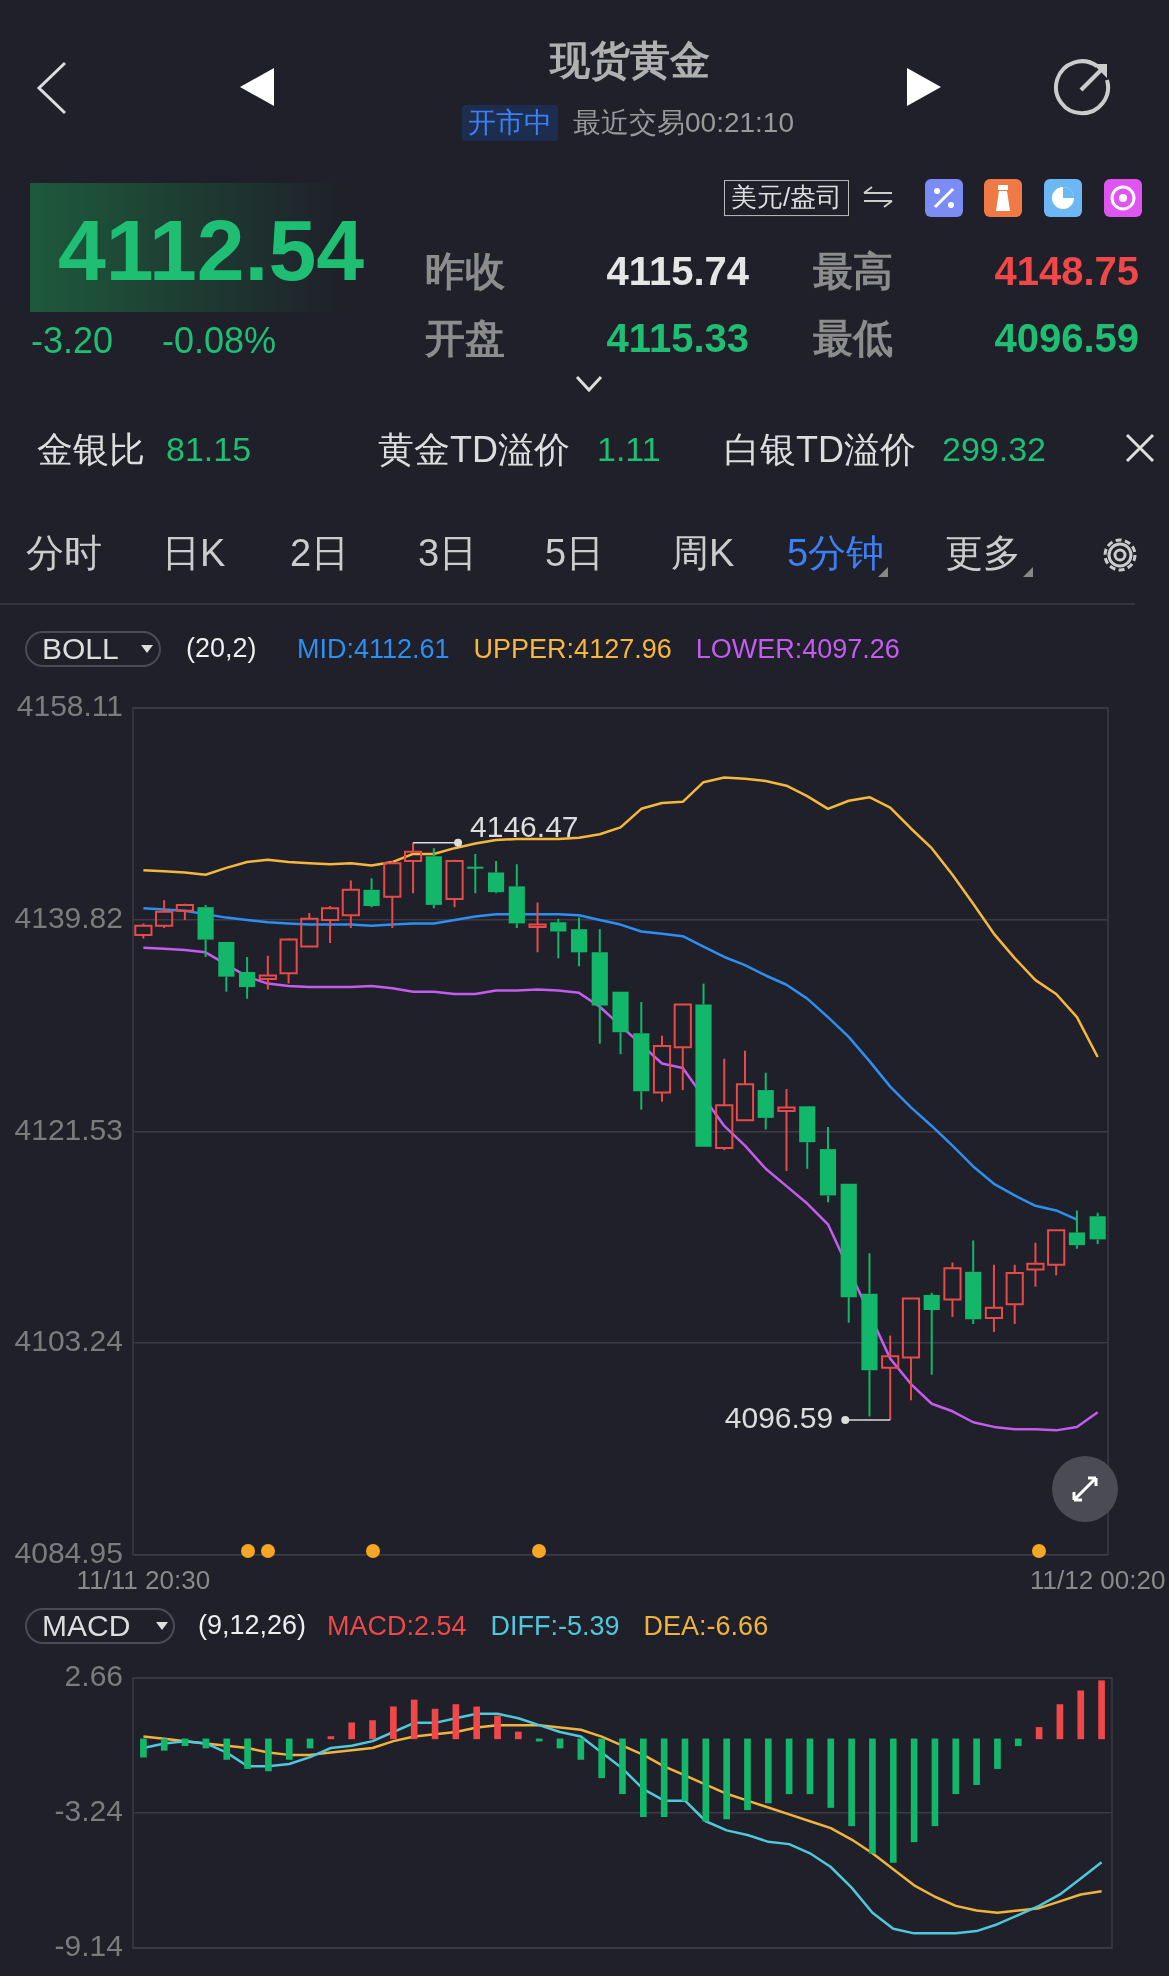 The image size is (1169, 1976). What do you see at coordinates (448, 554) in the screenshot?
I see `text: 3日` at bounding box center [448, 554].